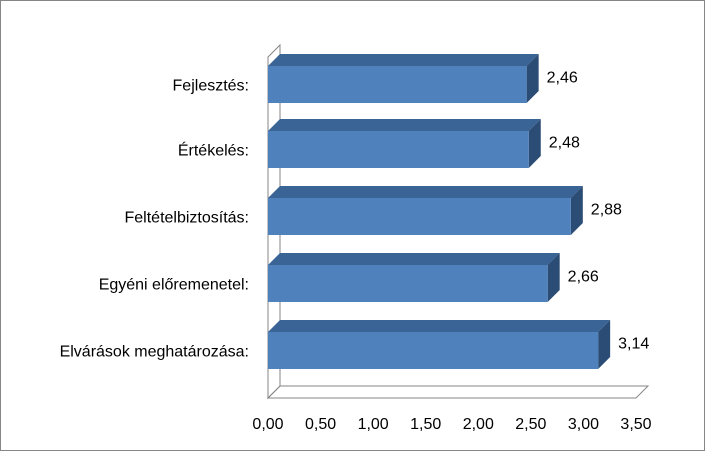  I want to click on x-tick-label: 1,00, so click(373, 424).